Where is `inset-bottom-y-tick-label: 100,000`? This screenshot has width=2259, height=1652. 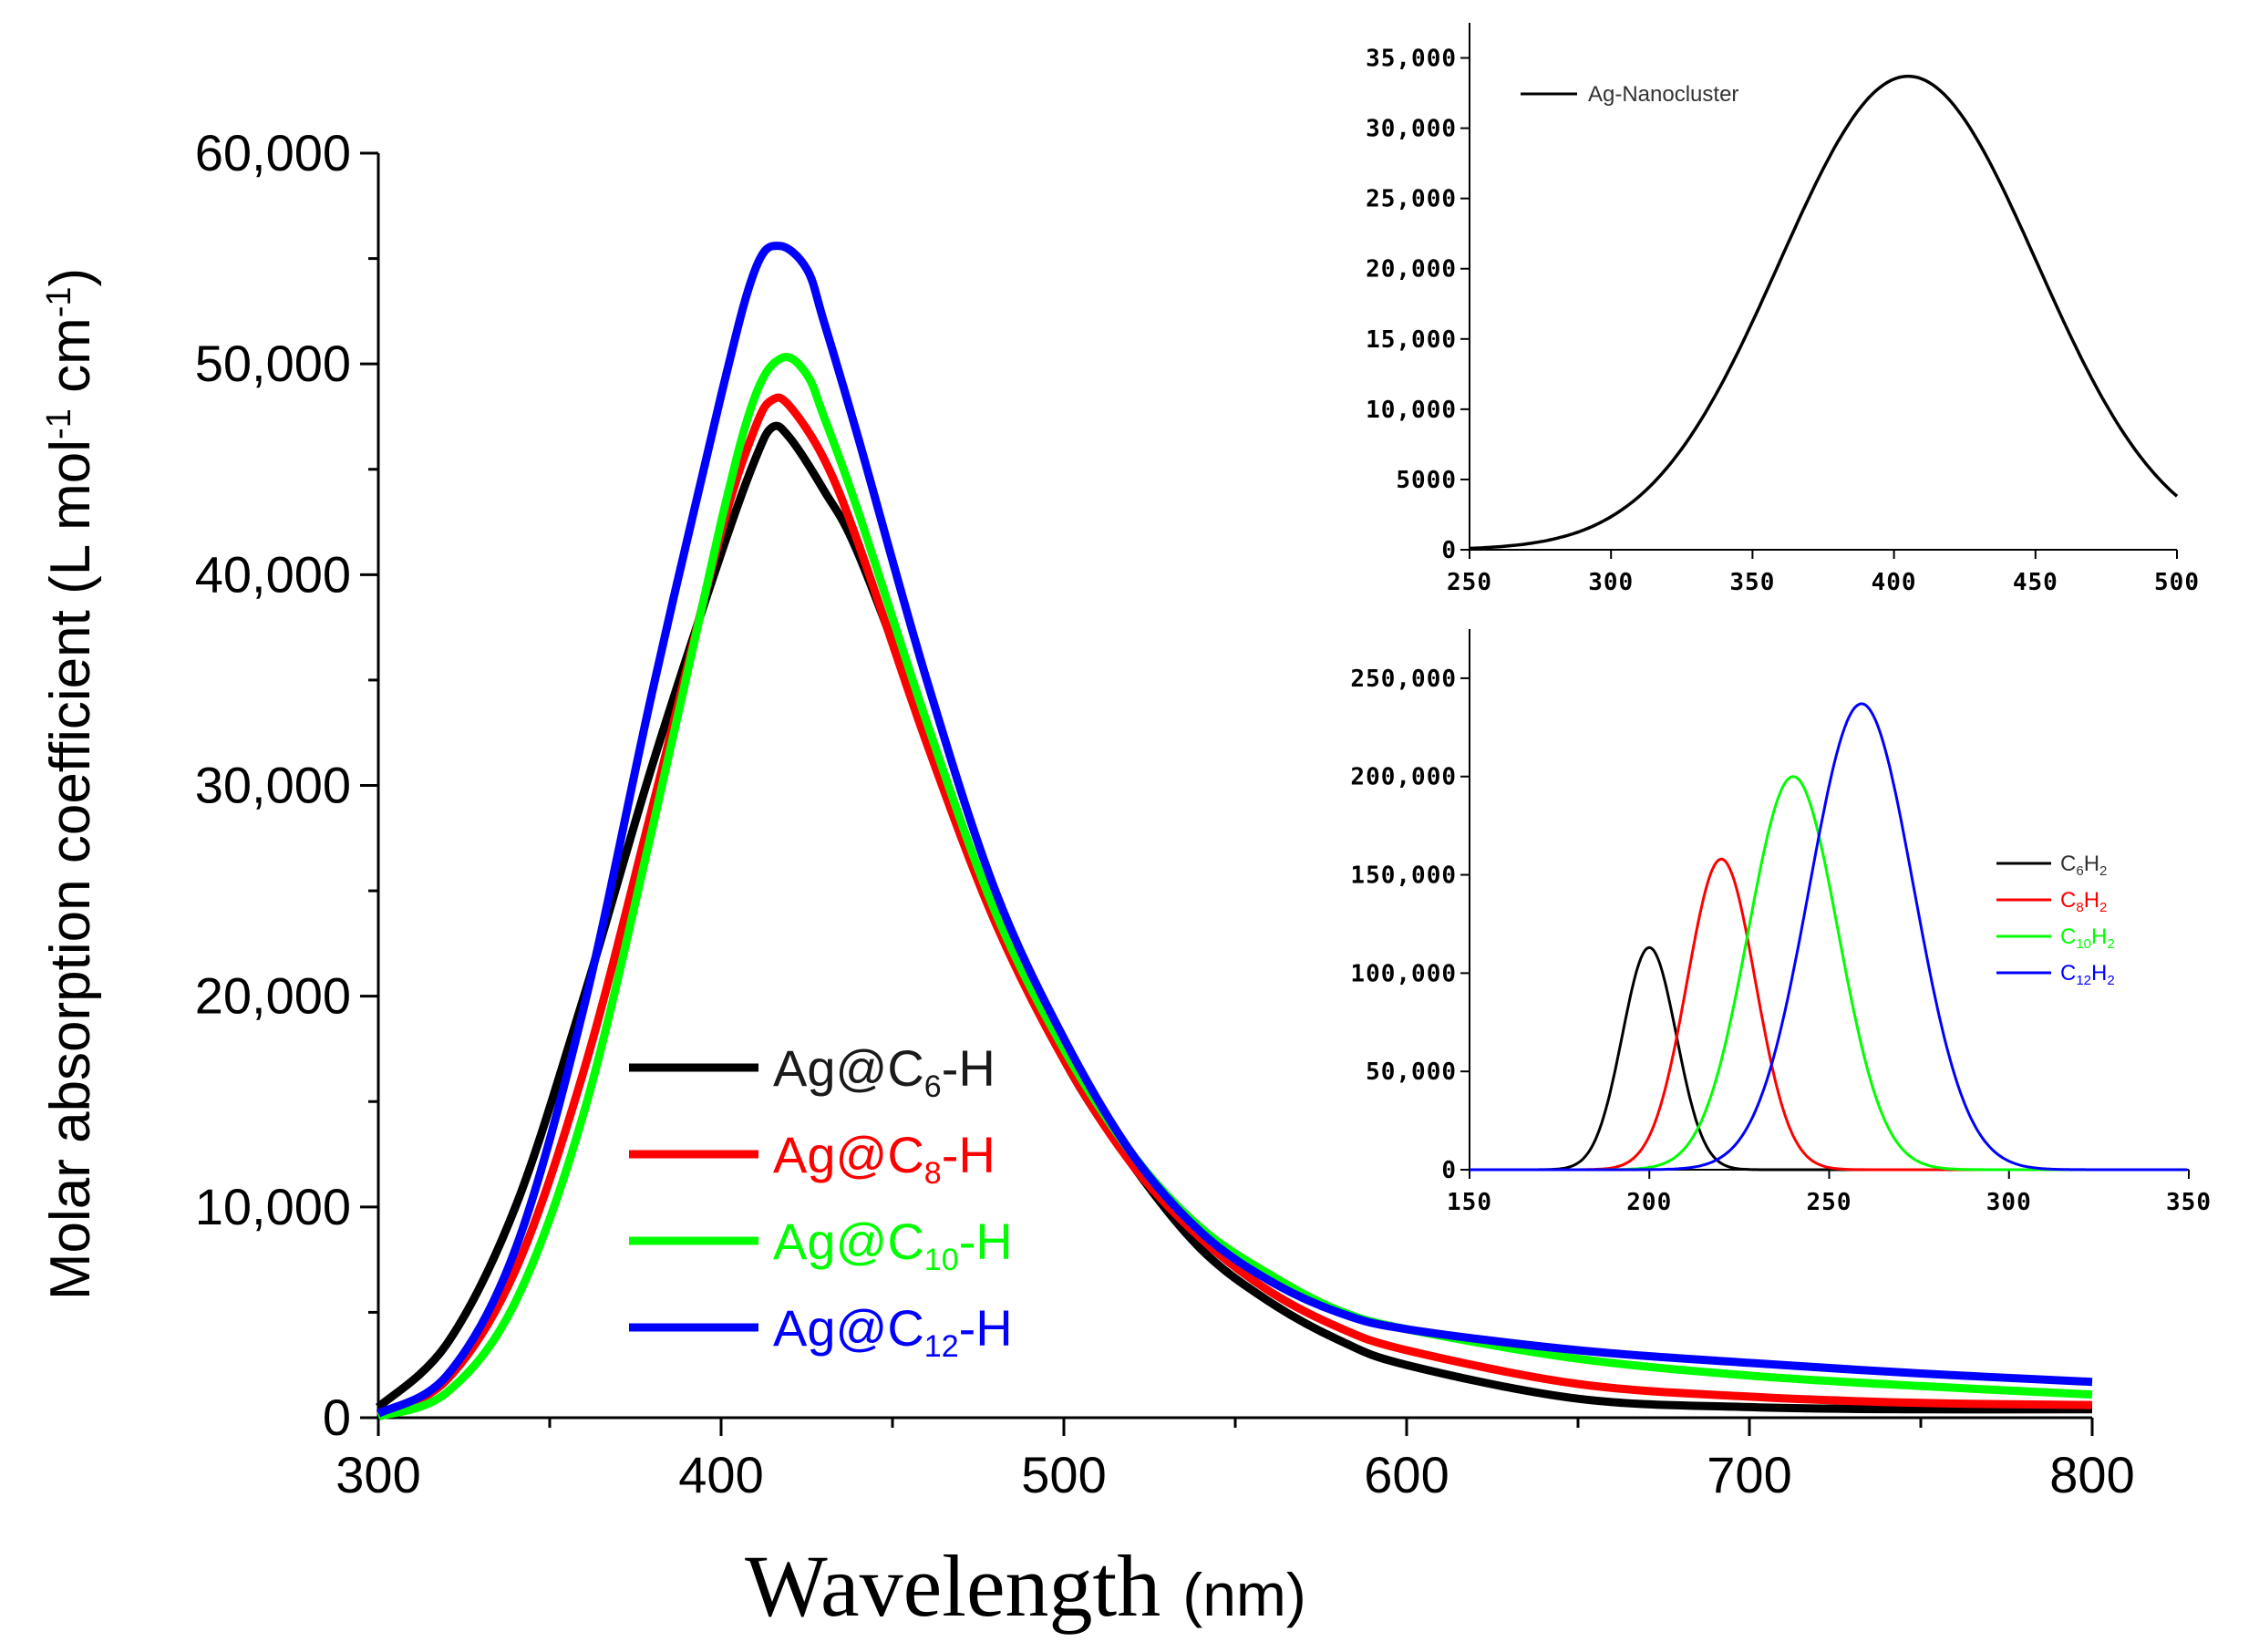
inset-bottom-y-tick-label: 100,000 is located at coordinates (1403, 973).